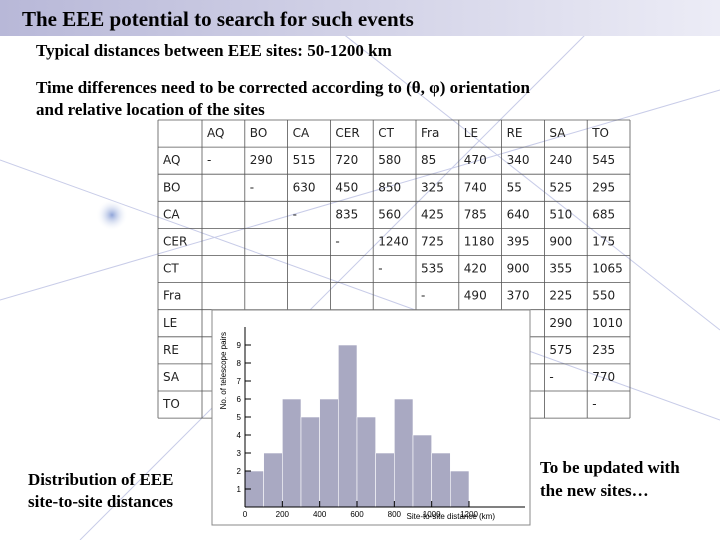 The image size is (720, 540). What do you see at coordinates (479, 241) in the screenshot?
I see `table-cell: 1180` at bounding box center [479, 241].